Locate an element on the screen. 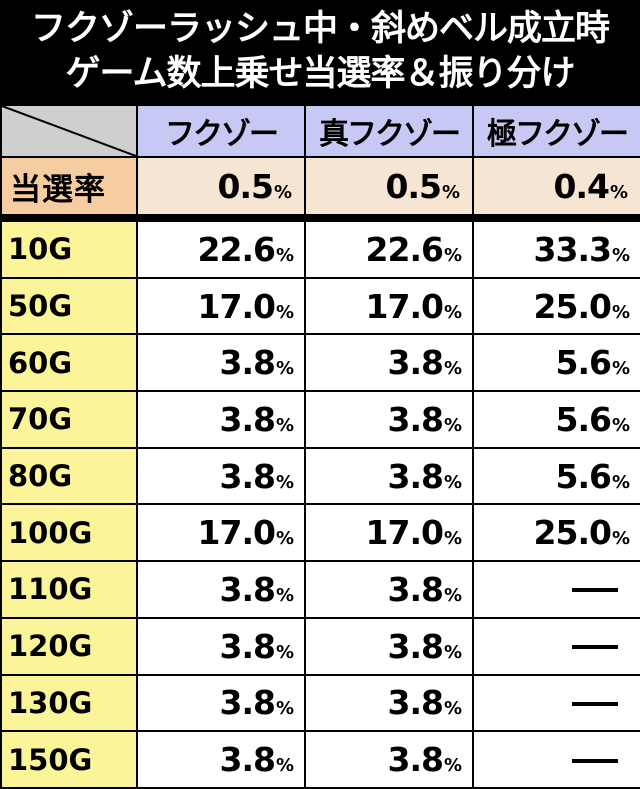 Image resolution: width=640 pixels, height=789 pixels. column-header-row: フクゾー 真フクゾー 極フクゾー is located at coordinates (320, 131).